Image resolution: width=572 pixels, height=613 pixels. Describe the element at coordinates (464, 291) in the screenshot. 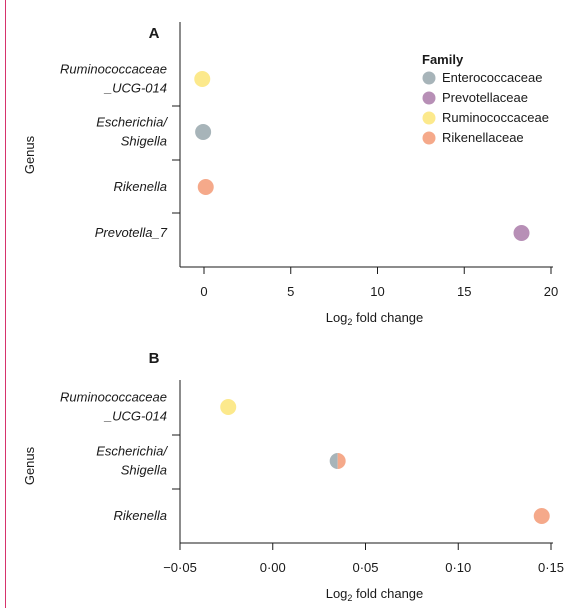

I see `x-tick-label: 15` at that location.